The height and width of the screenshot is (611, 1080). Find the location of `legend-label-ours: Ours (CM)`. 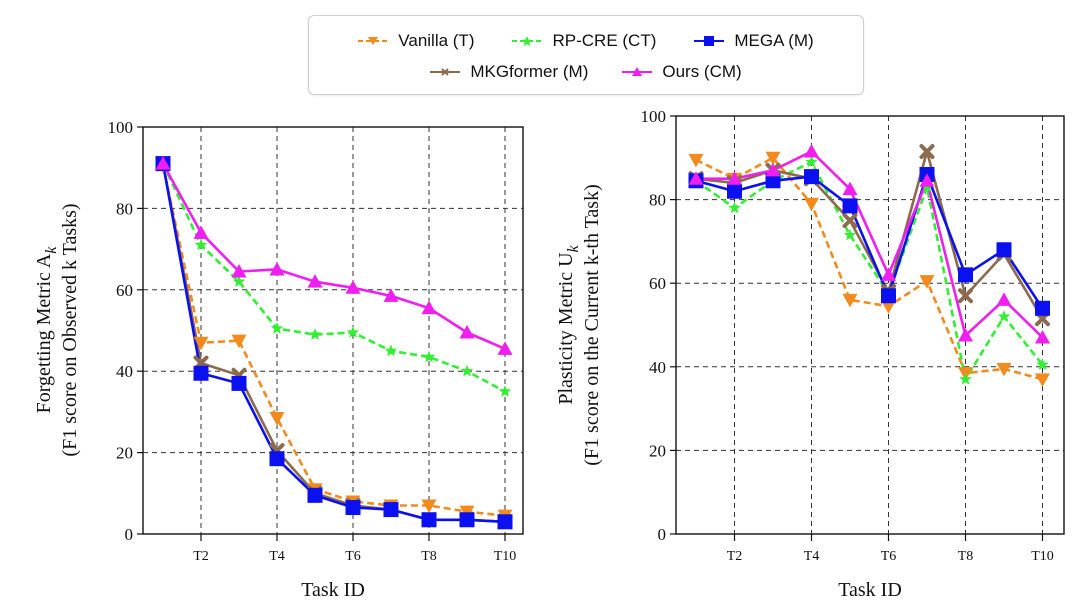

legend-label-ours: Ours (CM) is located at coordinates (702, 71).